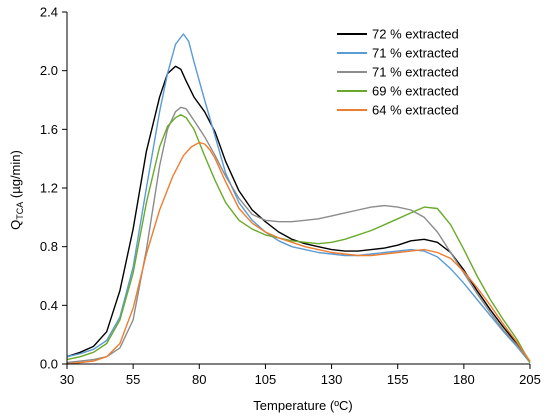 The width and height of the screenshot is (550, 418). Describe the element at coordinates (415, 34) in the screenshot. I see `legend-label: 72 % extracted` at that location.